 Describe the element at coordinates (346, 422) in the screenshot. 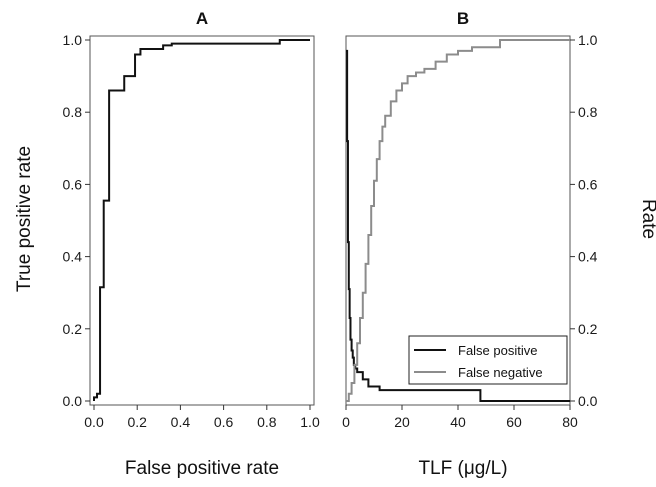

I see `panel-b-x-tick-label: 0` at that location.